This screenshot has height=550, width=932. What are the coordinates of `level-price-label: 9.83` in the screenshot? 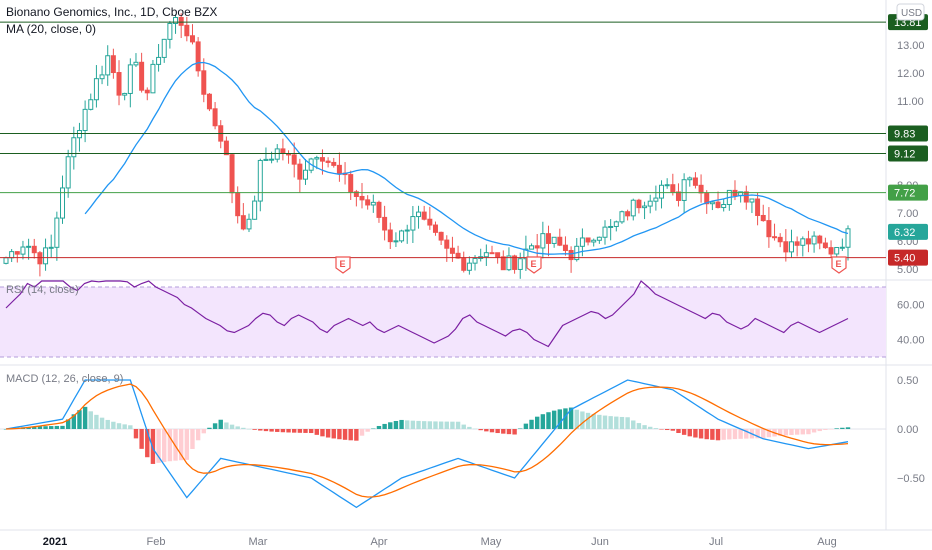 It's located at (904, 135).